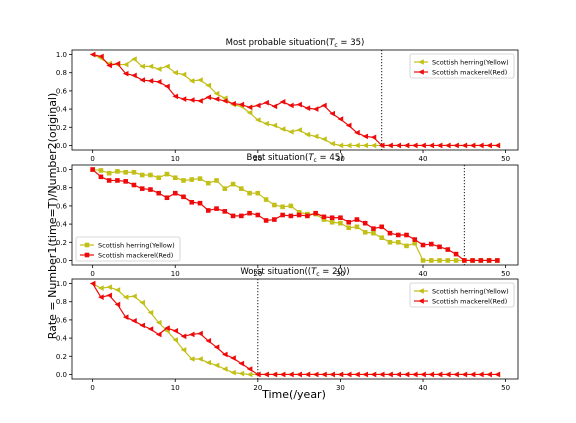 The height and width of the screenshot is (423, 576). Describe the element at coordinates (295, 43) in the screenshot. I see `chart-title: Most probable situation(Tc = 35)` at that location.